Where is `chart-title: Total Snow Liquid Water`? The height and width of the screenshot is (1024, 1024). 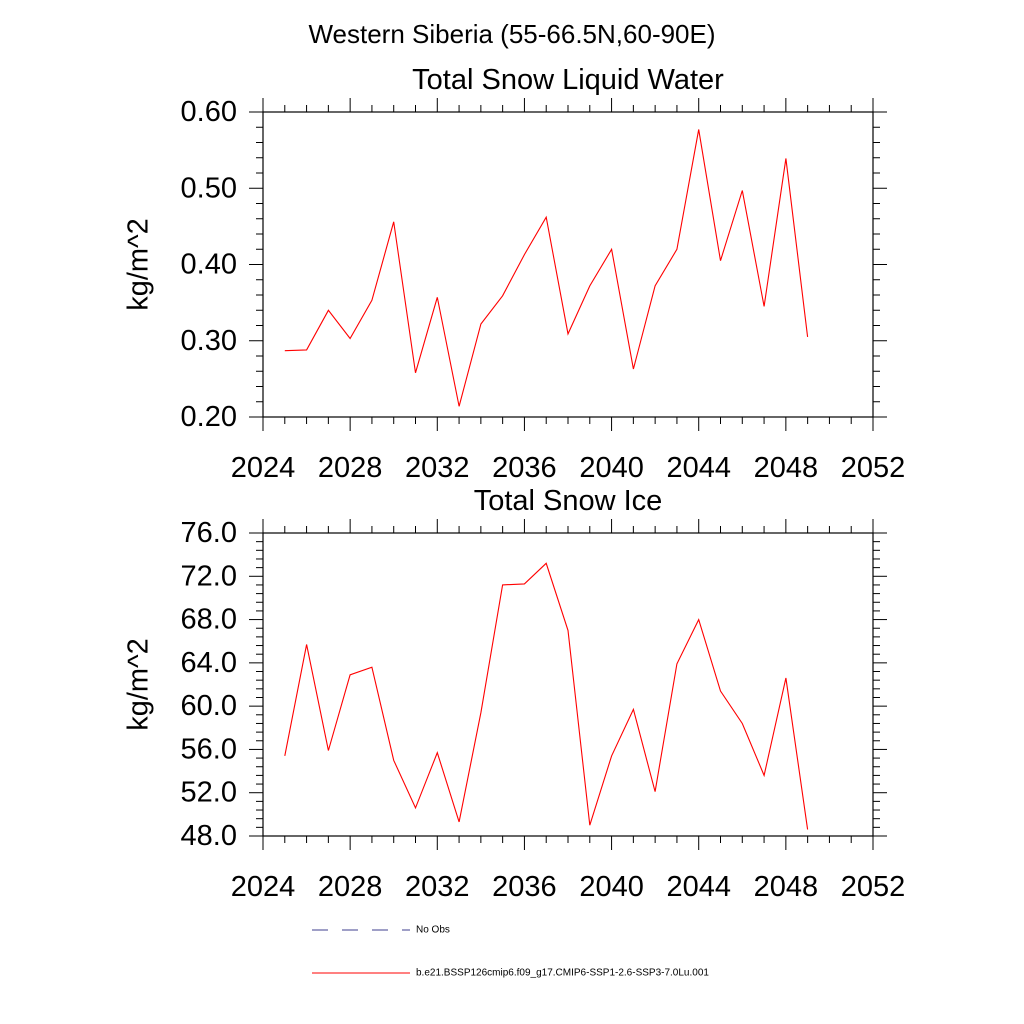
chart-title: Total Snow Liquid Water is located at coordinates (568, 80).